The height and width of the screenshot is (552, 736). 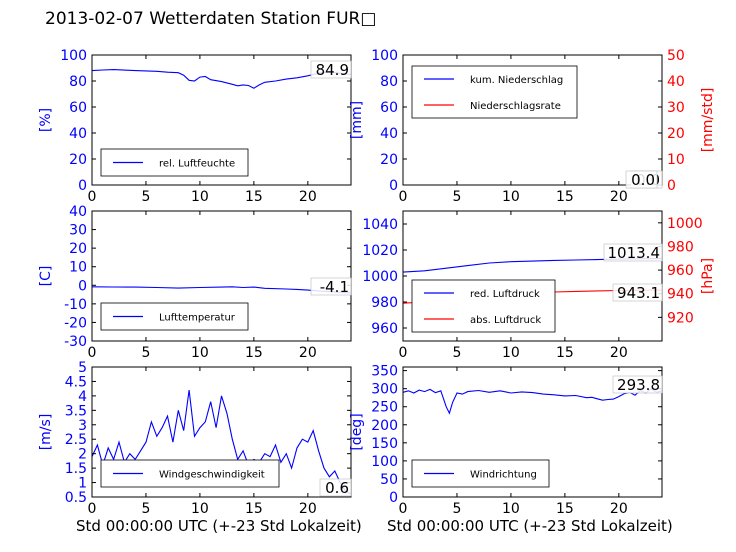 What do you see at coordinates (82, 368) in the screenshot?
I see `y-tick-label-windspeed: 5` at bounding box center [82, 368].